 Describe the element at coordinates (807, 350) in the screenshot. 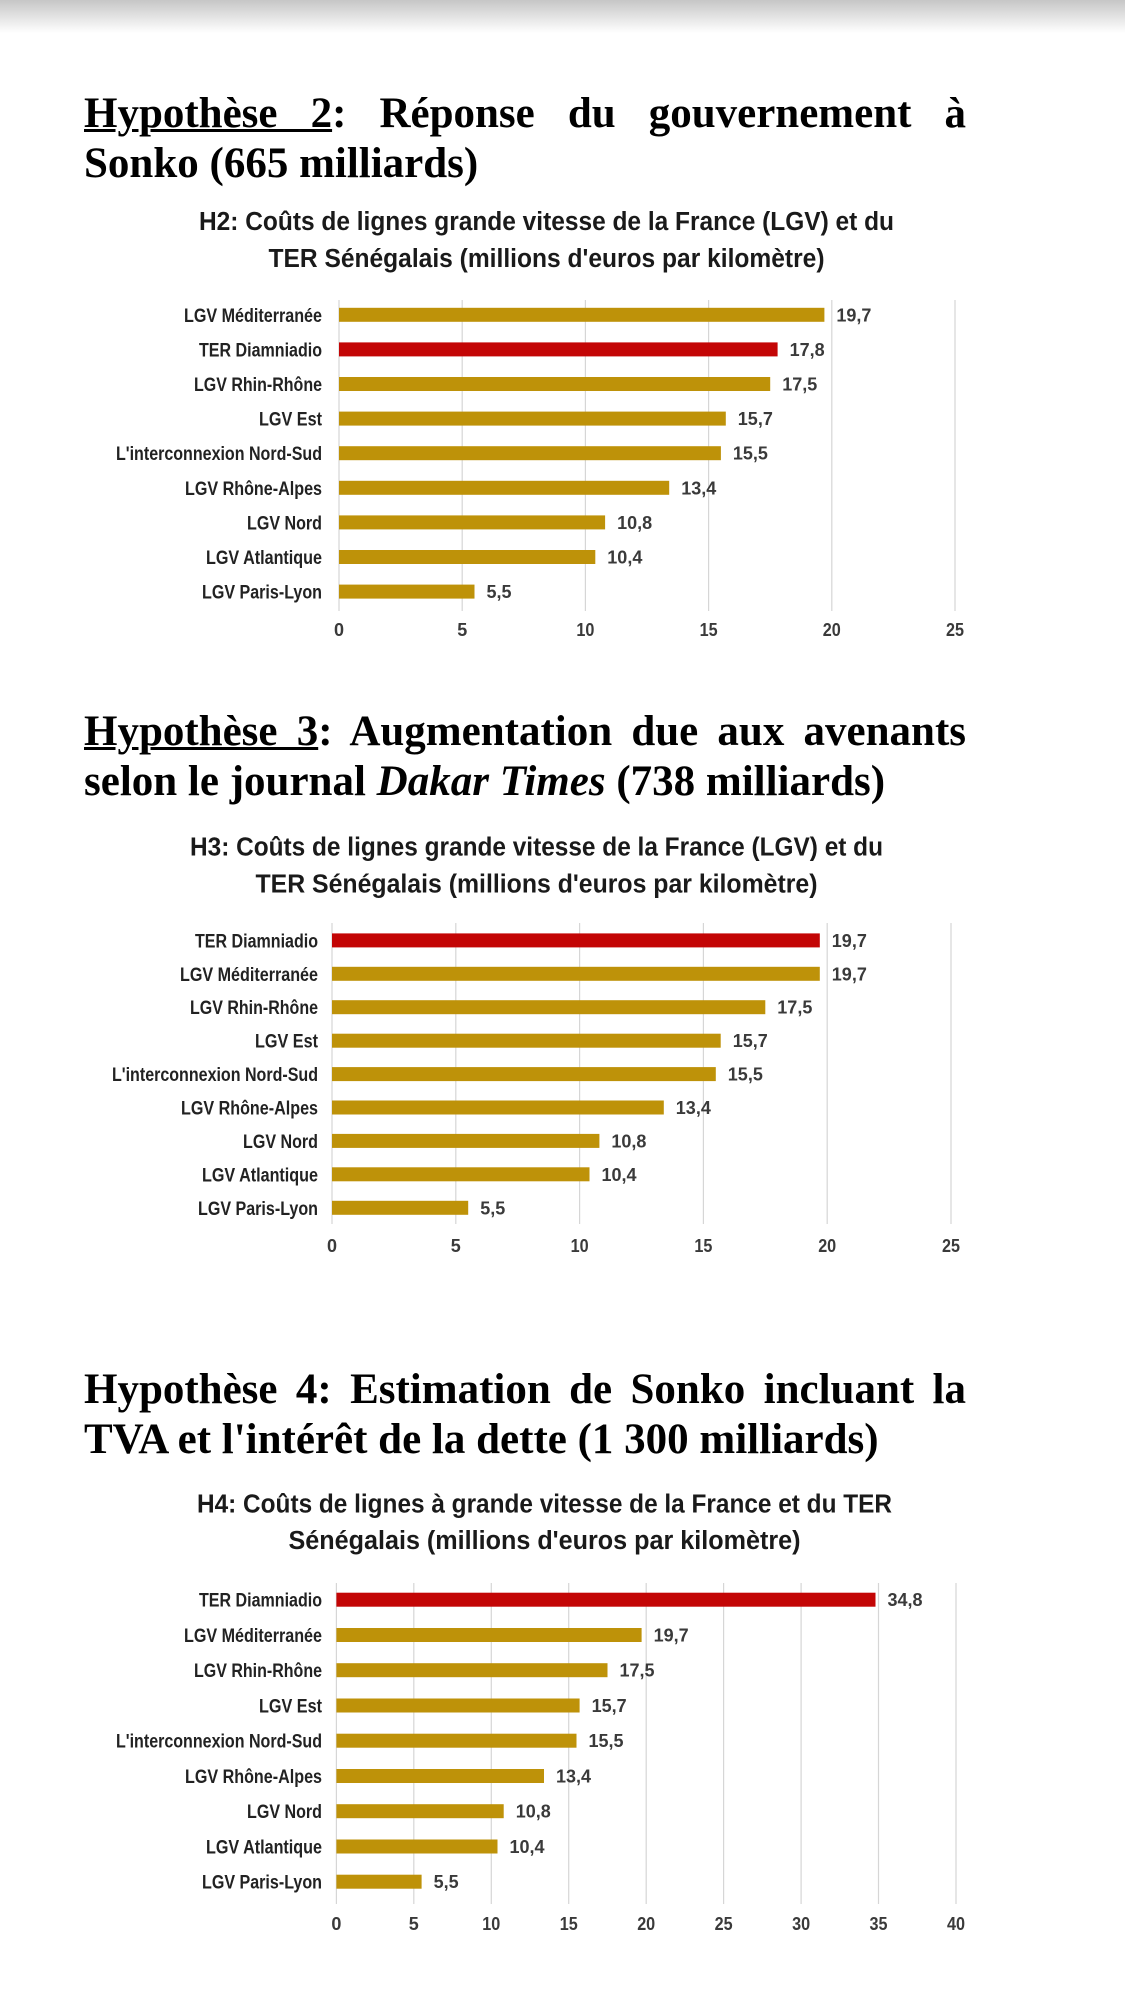

I see `svg-text: 17,8` at that location.